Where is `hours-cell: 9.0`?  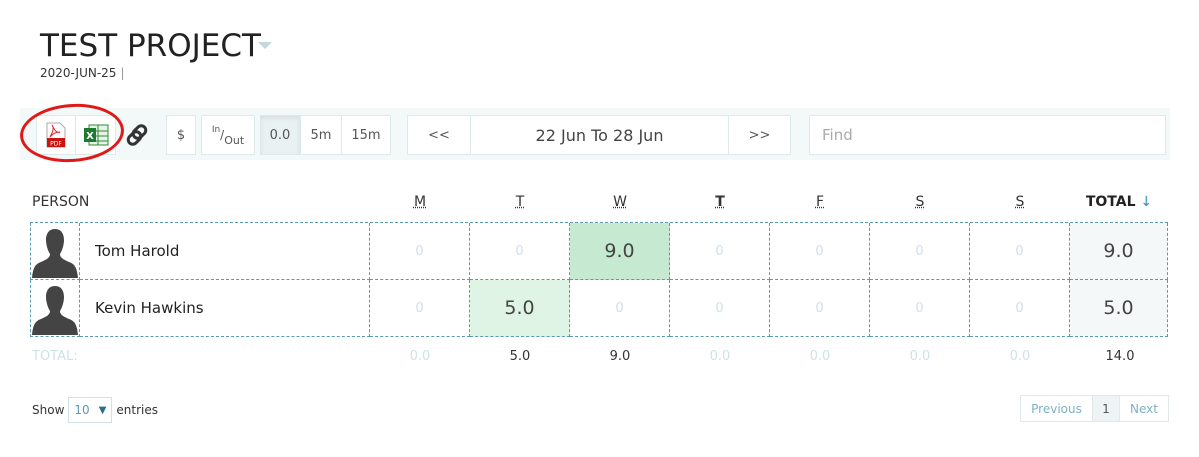
hours-cell: 9.0 is located at coordinates (620, 251).